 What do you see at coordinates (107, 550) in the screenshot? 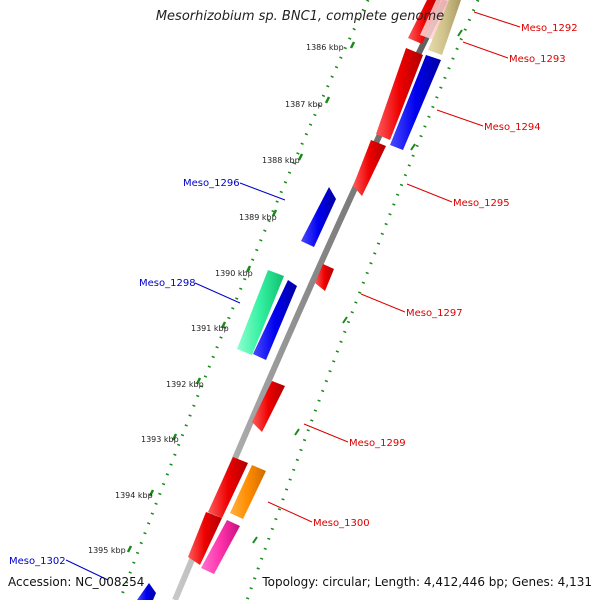
I see `tick-label: 1395 kbp` at bounding box center [107, 550].